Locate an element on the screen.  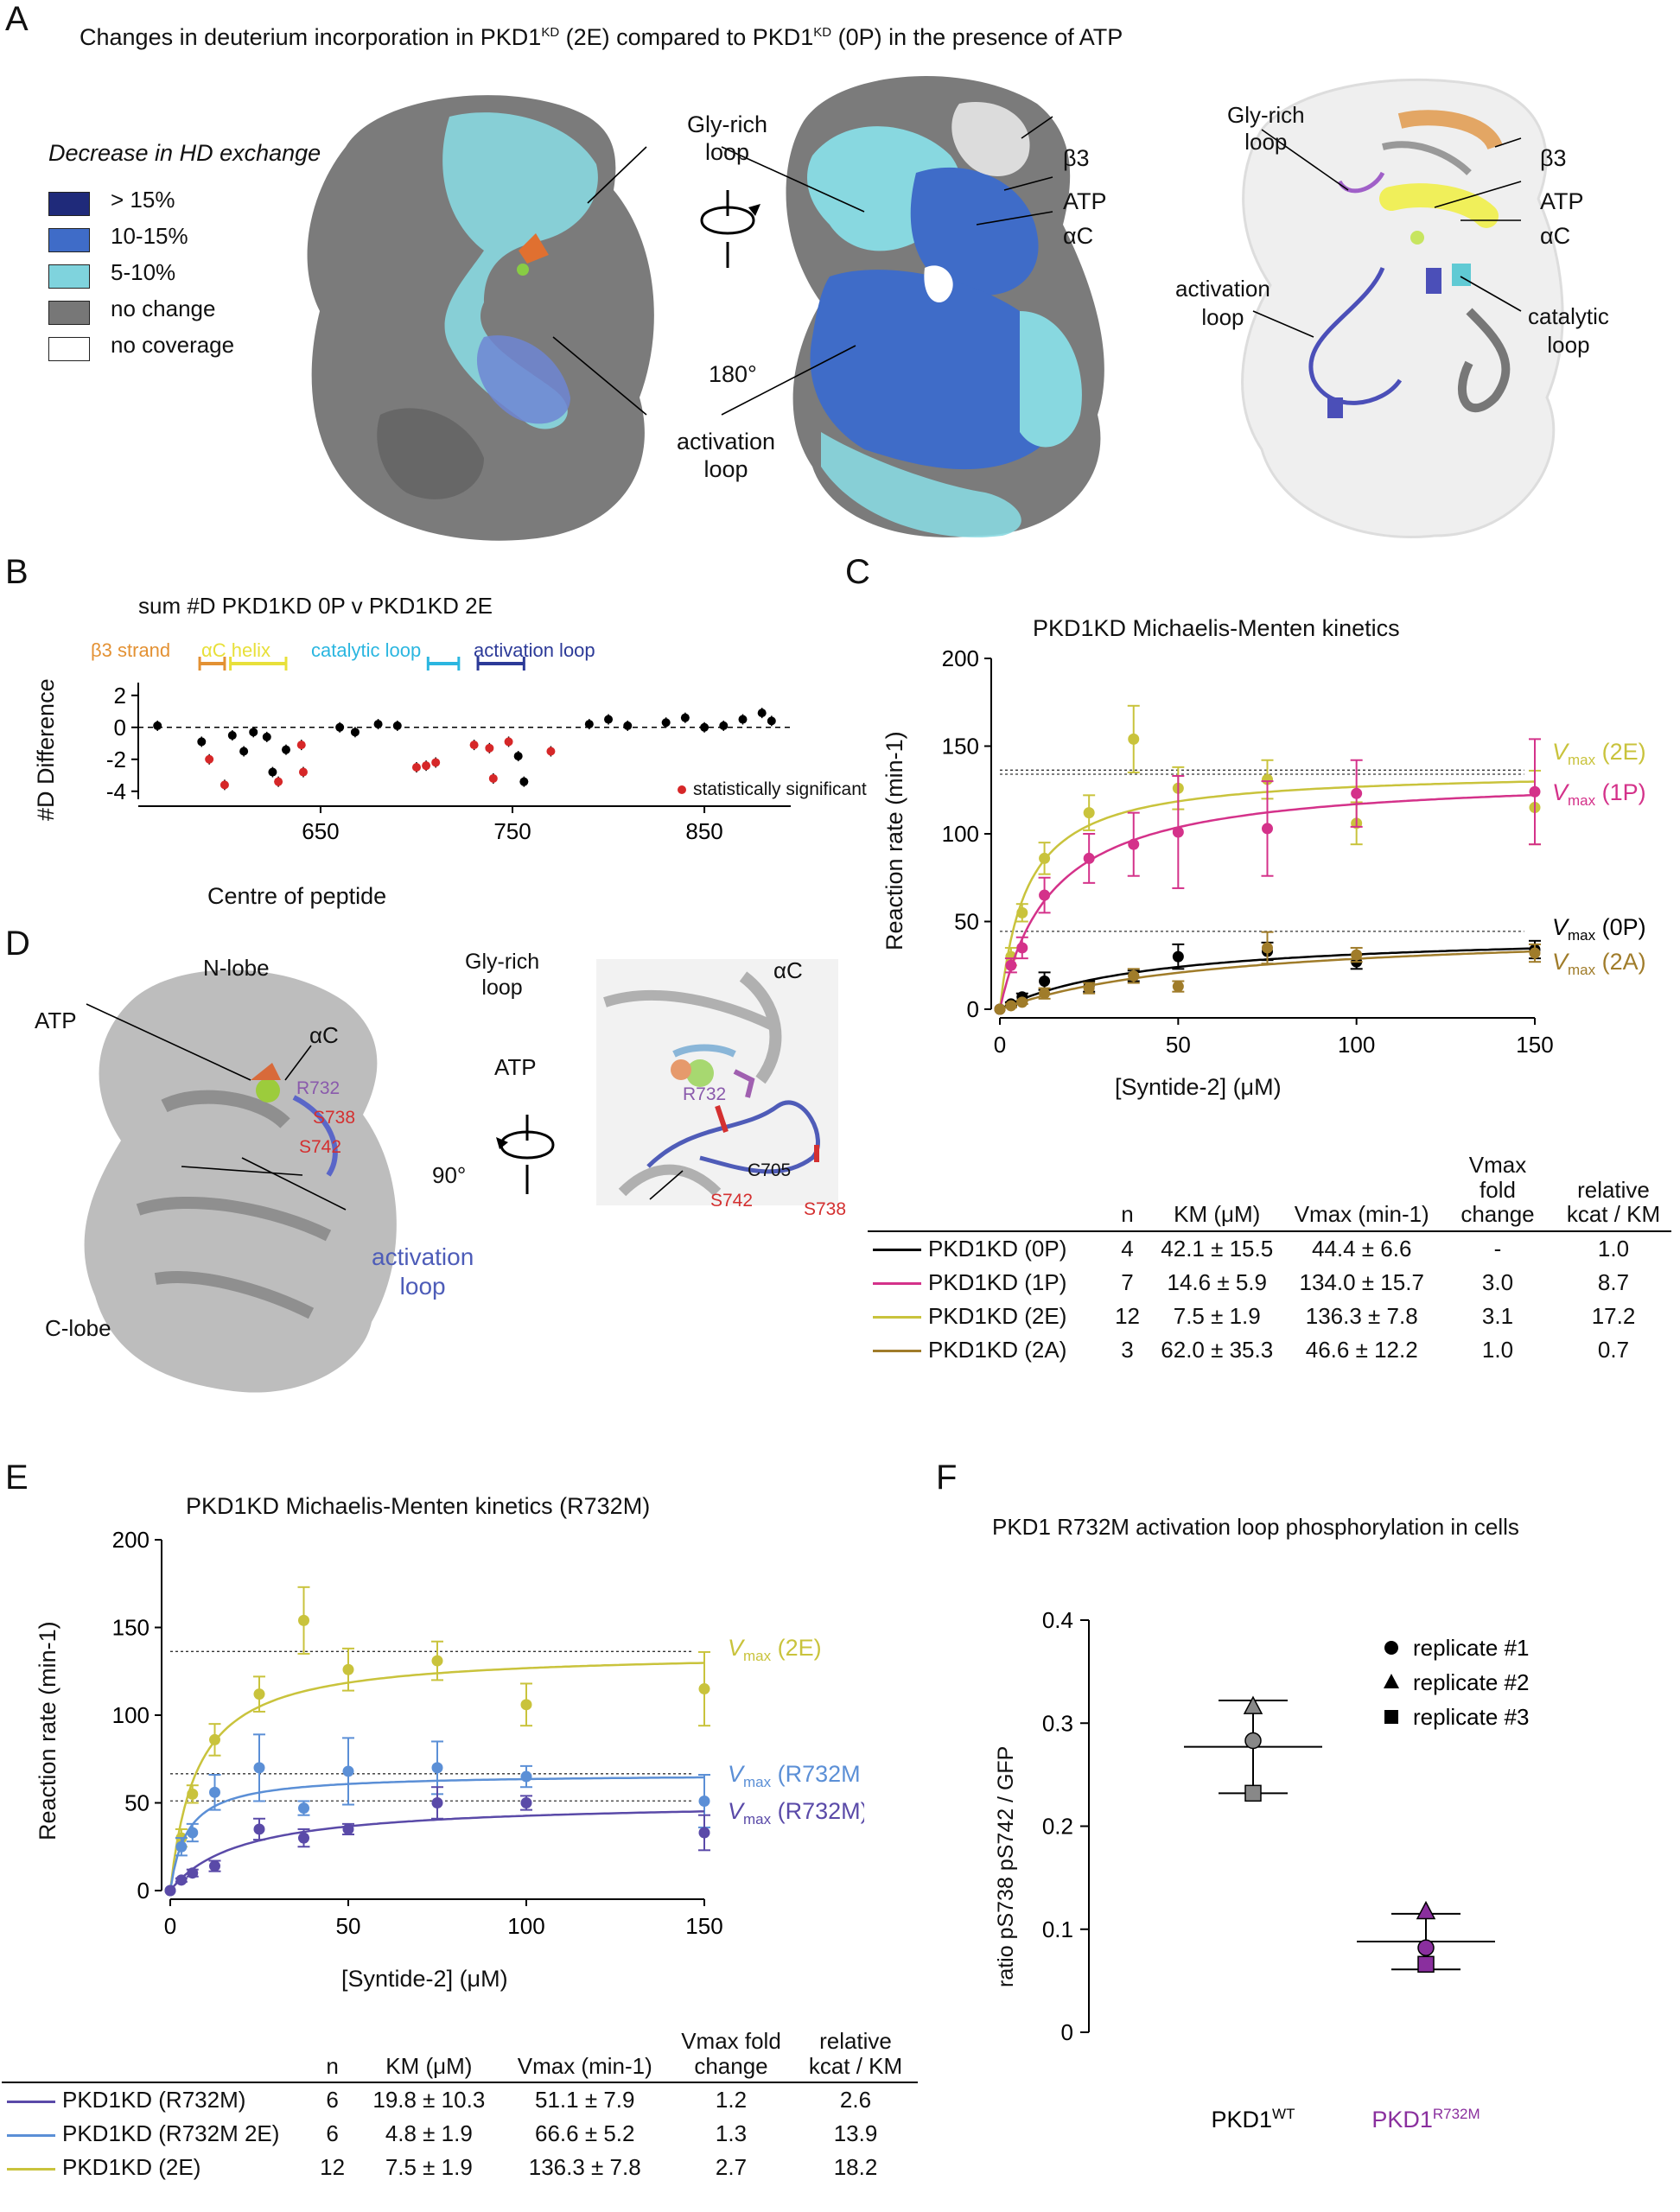
label-d-c-lobe: C-lobe is located at coordinates (78, 1328).